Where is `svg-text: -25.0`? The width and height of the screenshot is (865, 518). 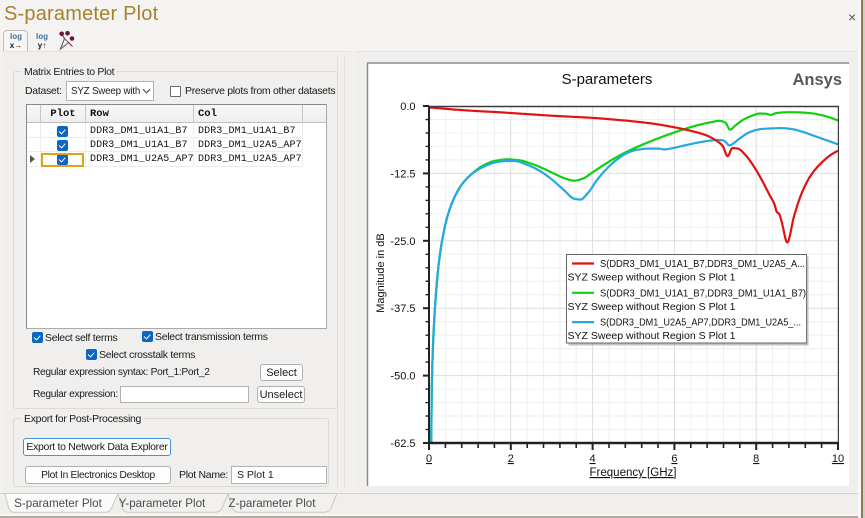
svg-text: -25.0 is located at coordinates (402, 242).